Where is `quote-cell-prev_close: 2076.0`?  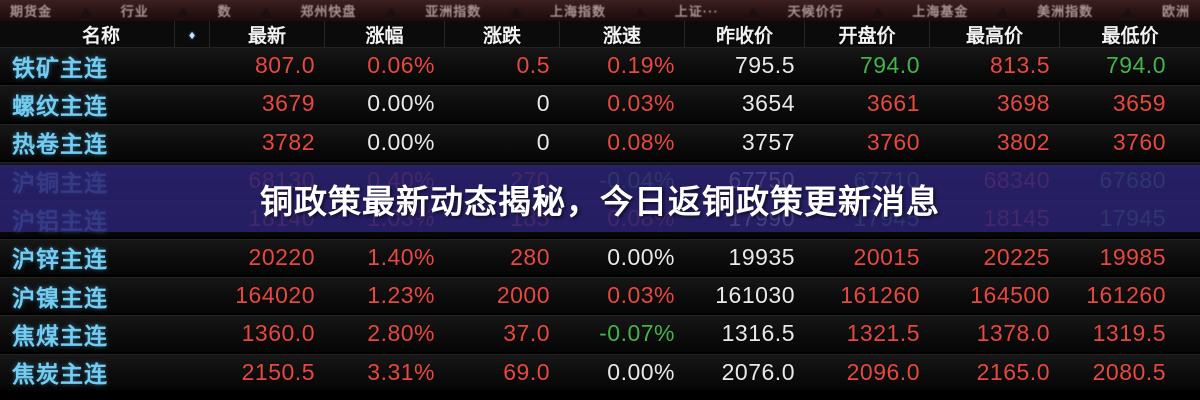 quote-cell-prev_close: 2076.0 is located at coordinates (758, 371).